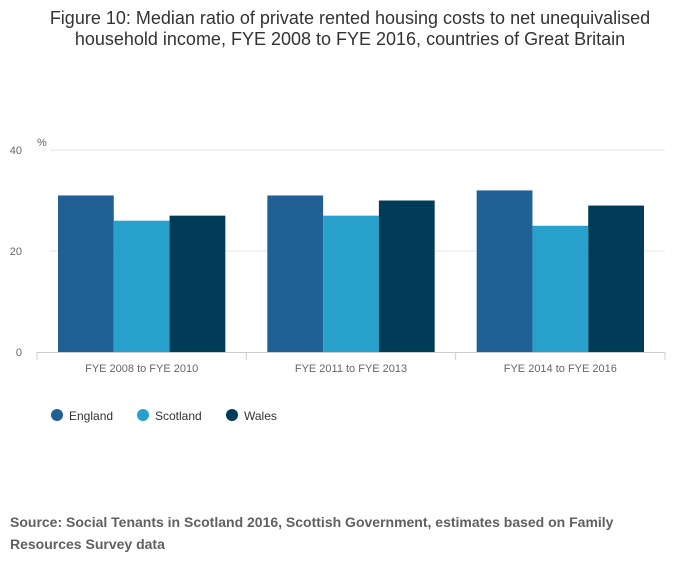  I want to click on y-tick-label: 20, so click(16, 252).